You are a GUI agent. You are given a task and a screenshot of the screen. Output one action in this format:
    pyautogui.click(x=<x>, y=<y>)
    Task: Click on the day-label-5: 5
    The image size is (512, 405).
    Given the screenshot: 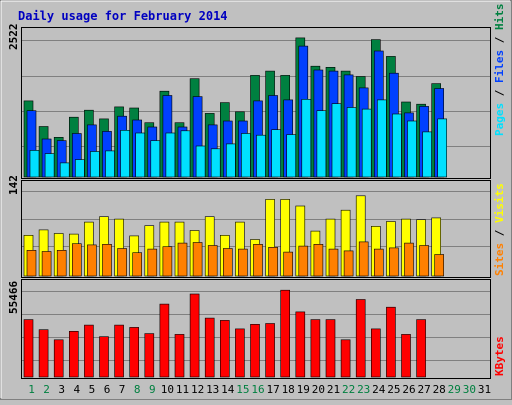 What is the action you would take?
    pyautogui.click(x=92, y=389)
    